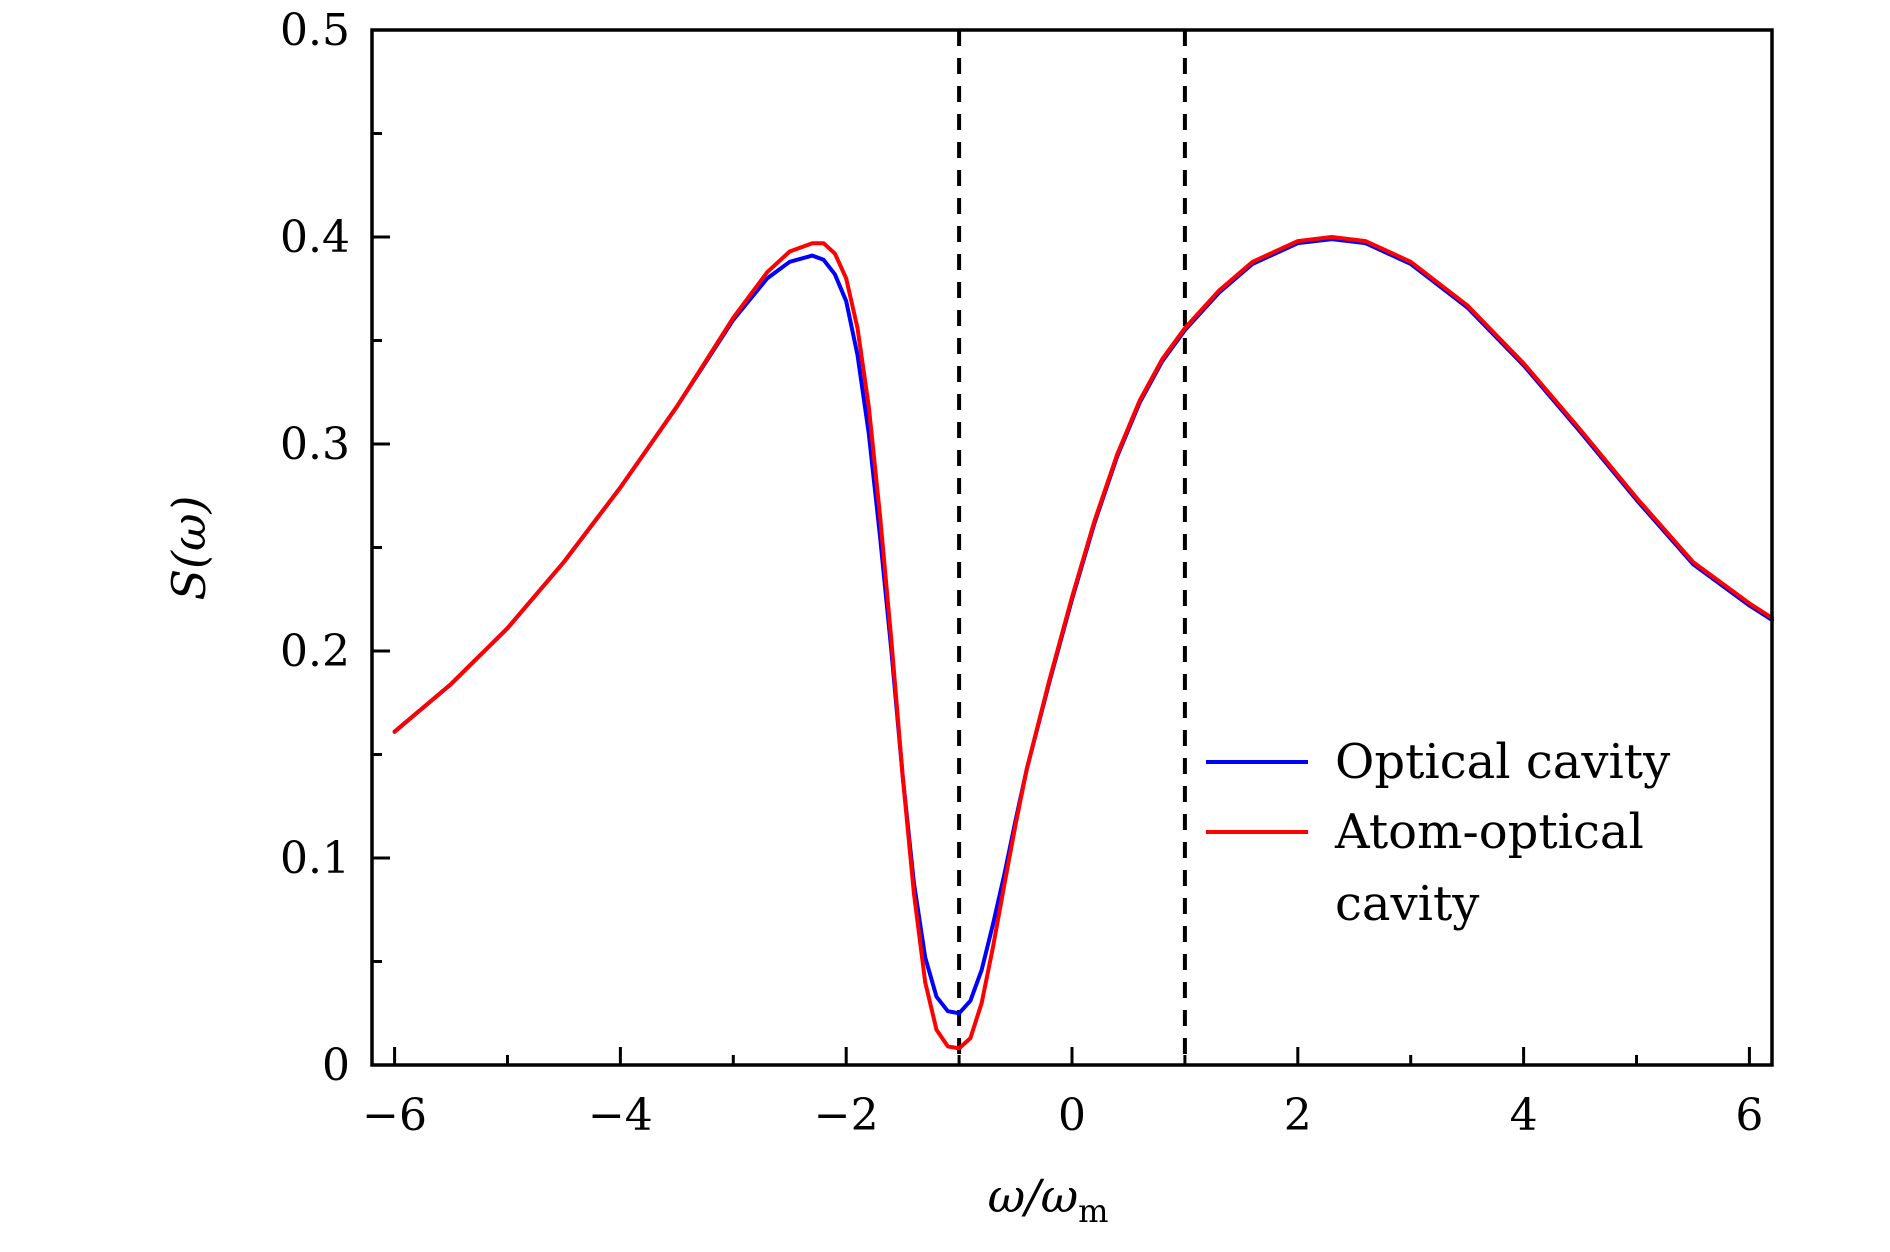  Describe the element at coordinates (189, 548) in the screenshot. I see `y-axis-label: S(ω)` at that location.